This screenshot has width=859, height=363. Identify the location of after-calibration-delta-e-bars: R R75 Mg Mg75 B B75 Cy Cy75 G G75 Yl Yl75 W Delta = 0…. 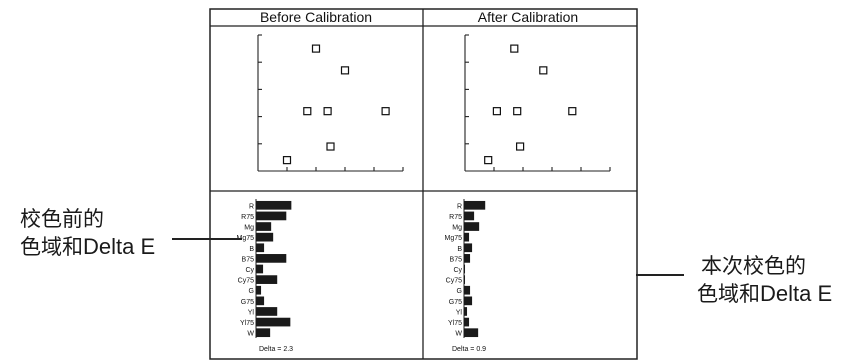
(465, 276).